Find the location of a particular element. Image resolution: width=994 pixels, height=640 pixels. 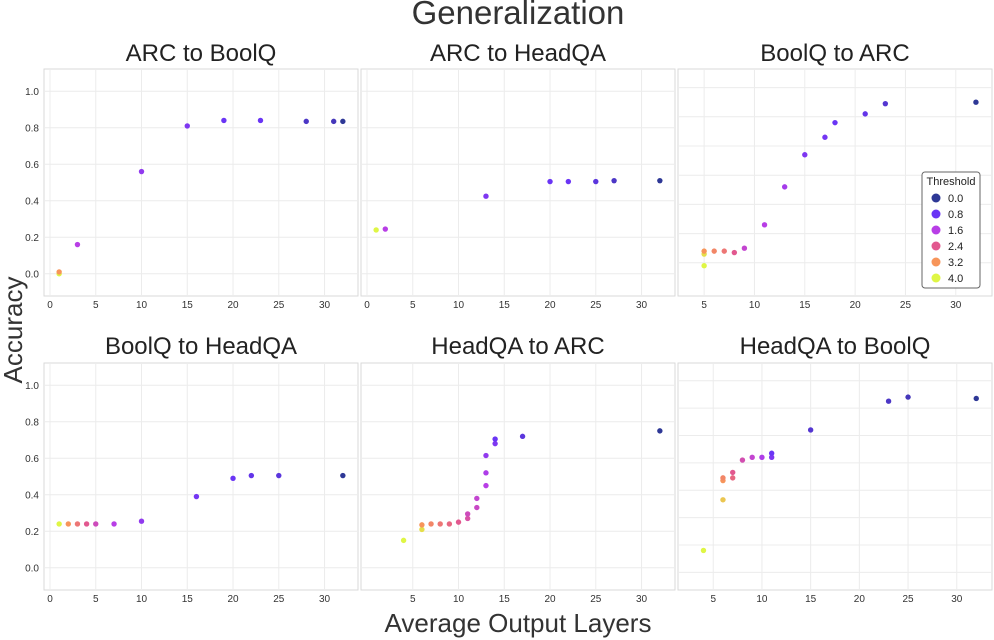

y-axis-label: Accuracy is located at coordinates (14, 330).